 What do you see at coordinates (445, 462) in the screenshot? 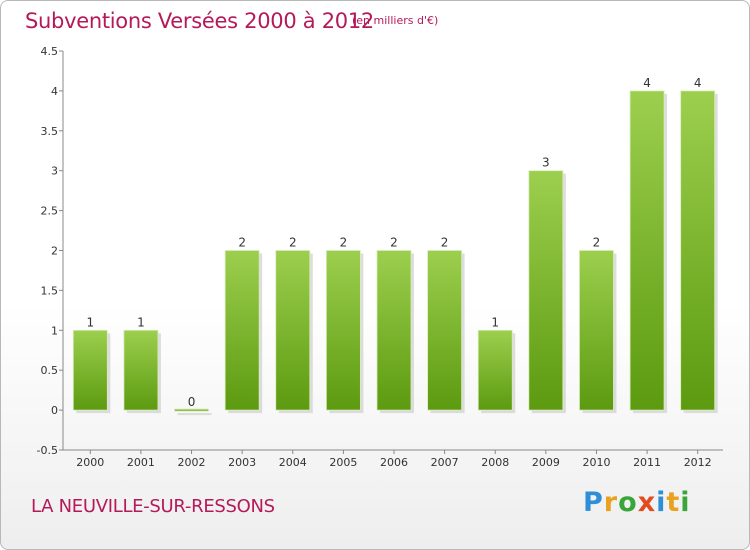
I see `x-tick-label: 2007` at bounding box center [445, 462].